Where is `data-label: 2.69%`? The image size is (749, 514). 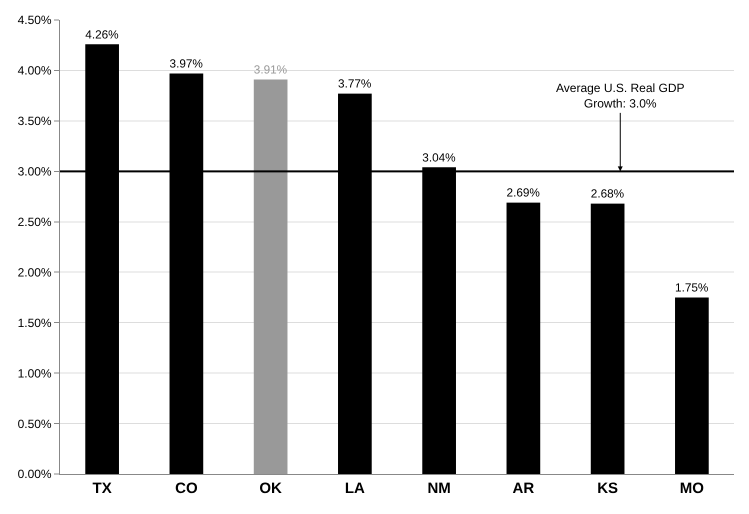
data-label: 2.69% is located at coordinates (523, 193).